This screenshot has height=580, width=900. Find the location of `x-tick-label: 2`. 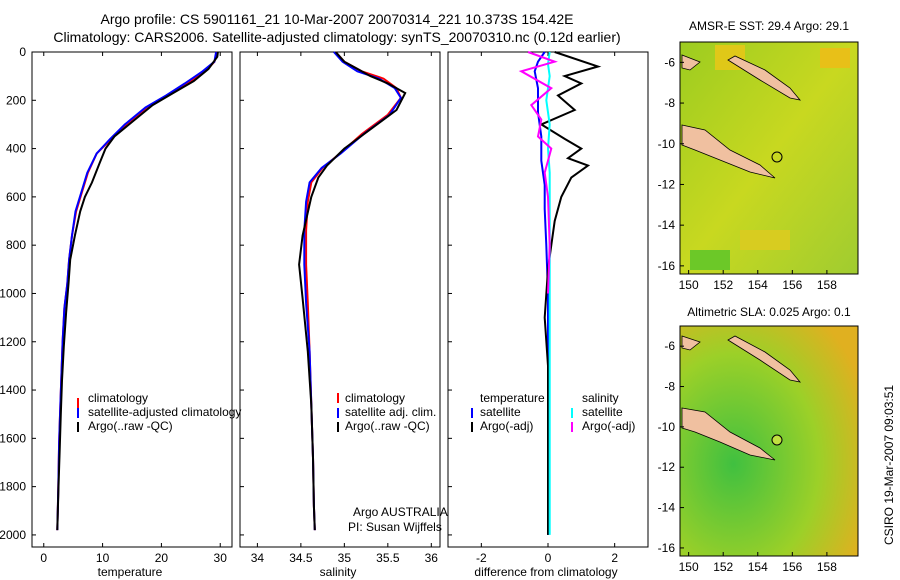

x-tick-label: 2 is located at coordinates (614, 558).